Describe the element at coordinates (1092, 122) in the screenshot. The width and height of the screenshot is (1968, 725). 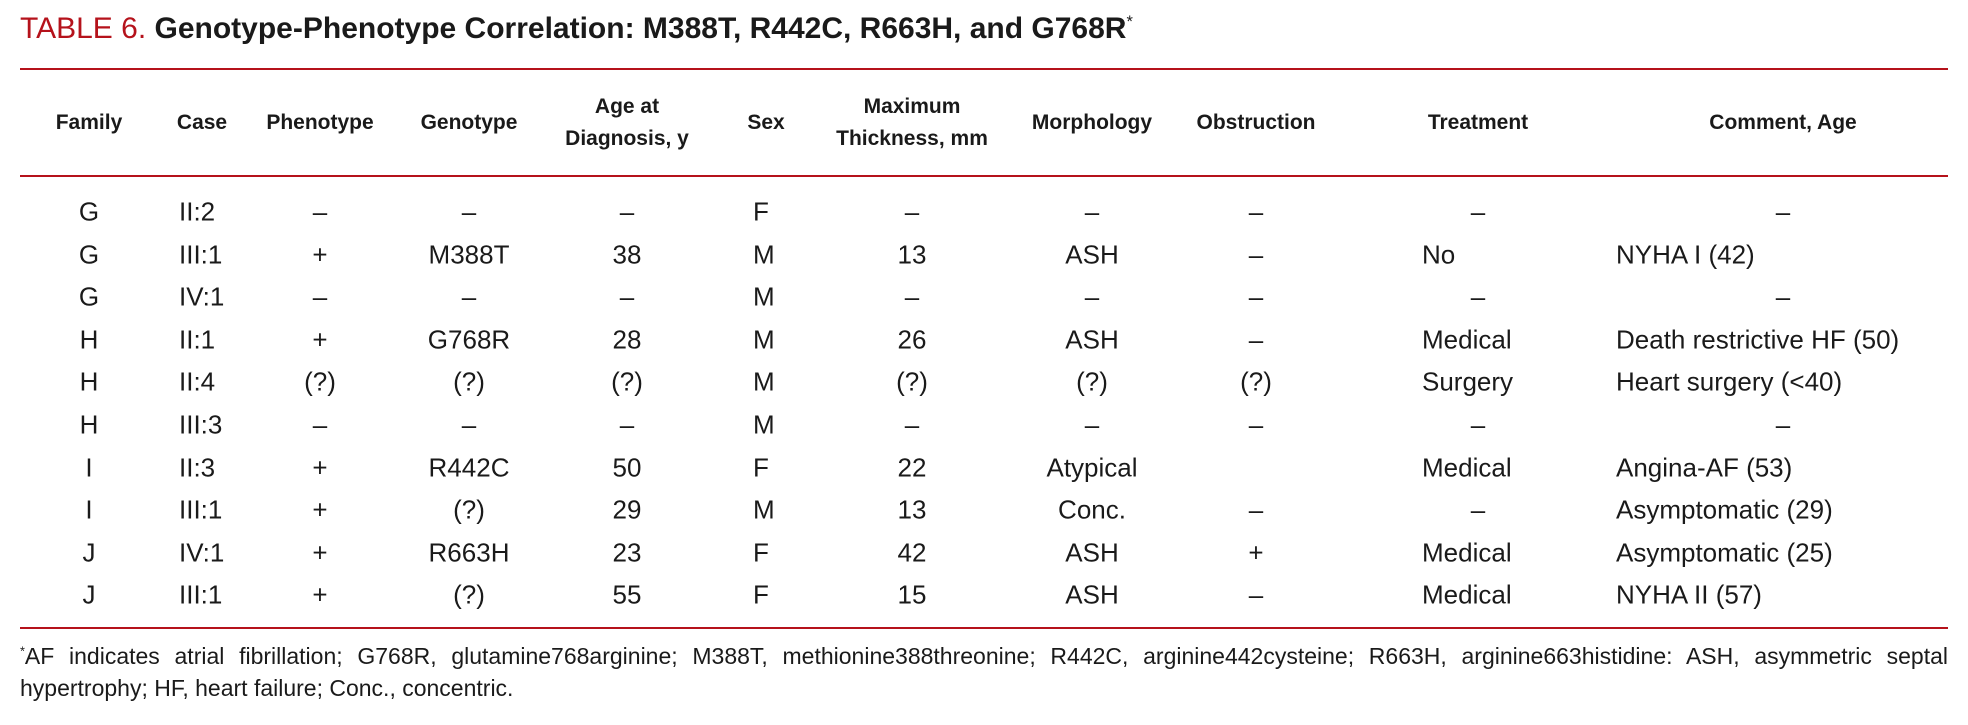
I see `header-line: Morphology` at that location.